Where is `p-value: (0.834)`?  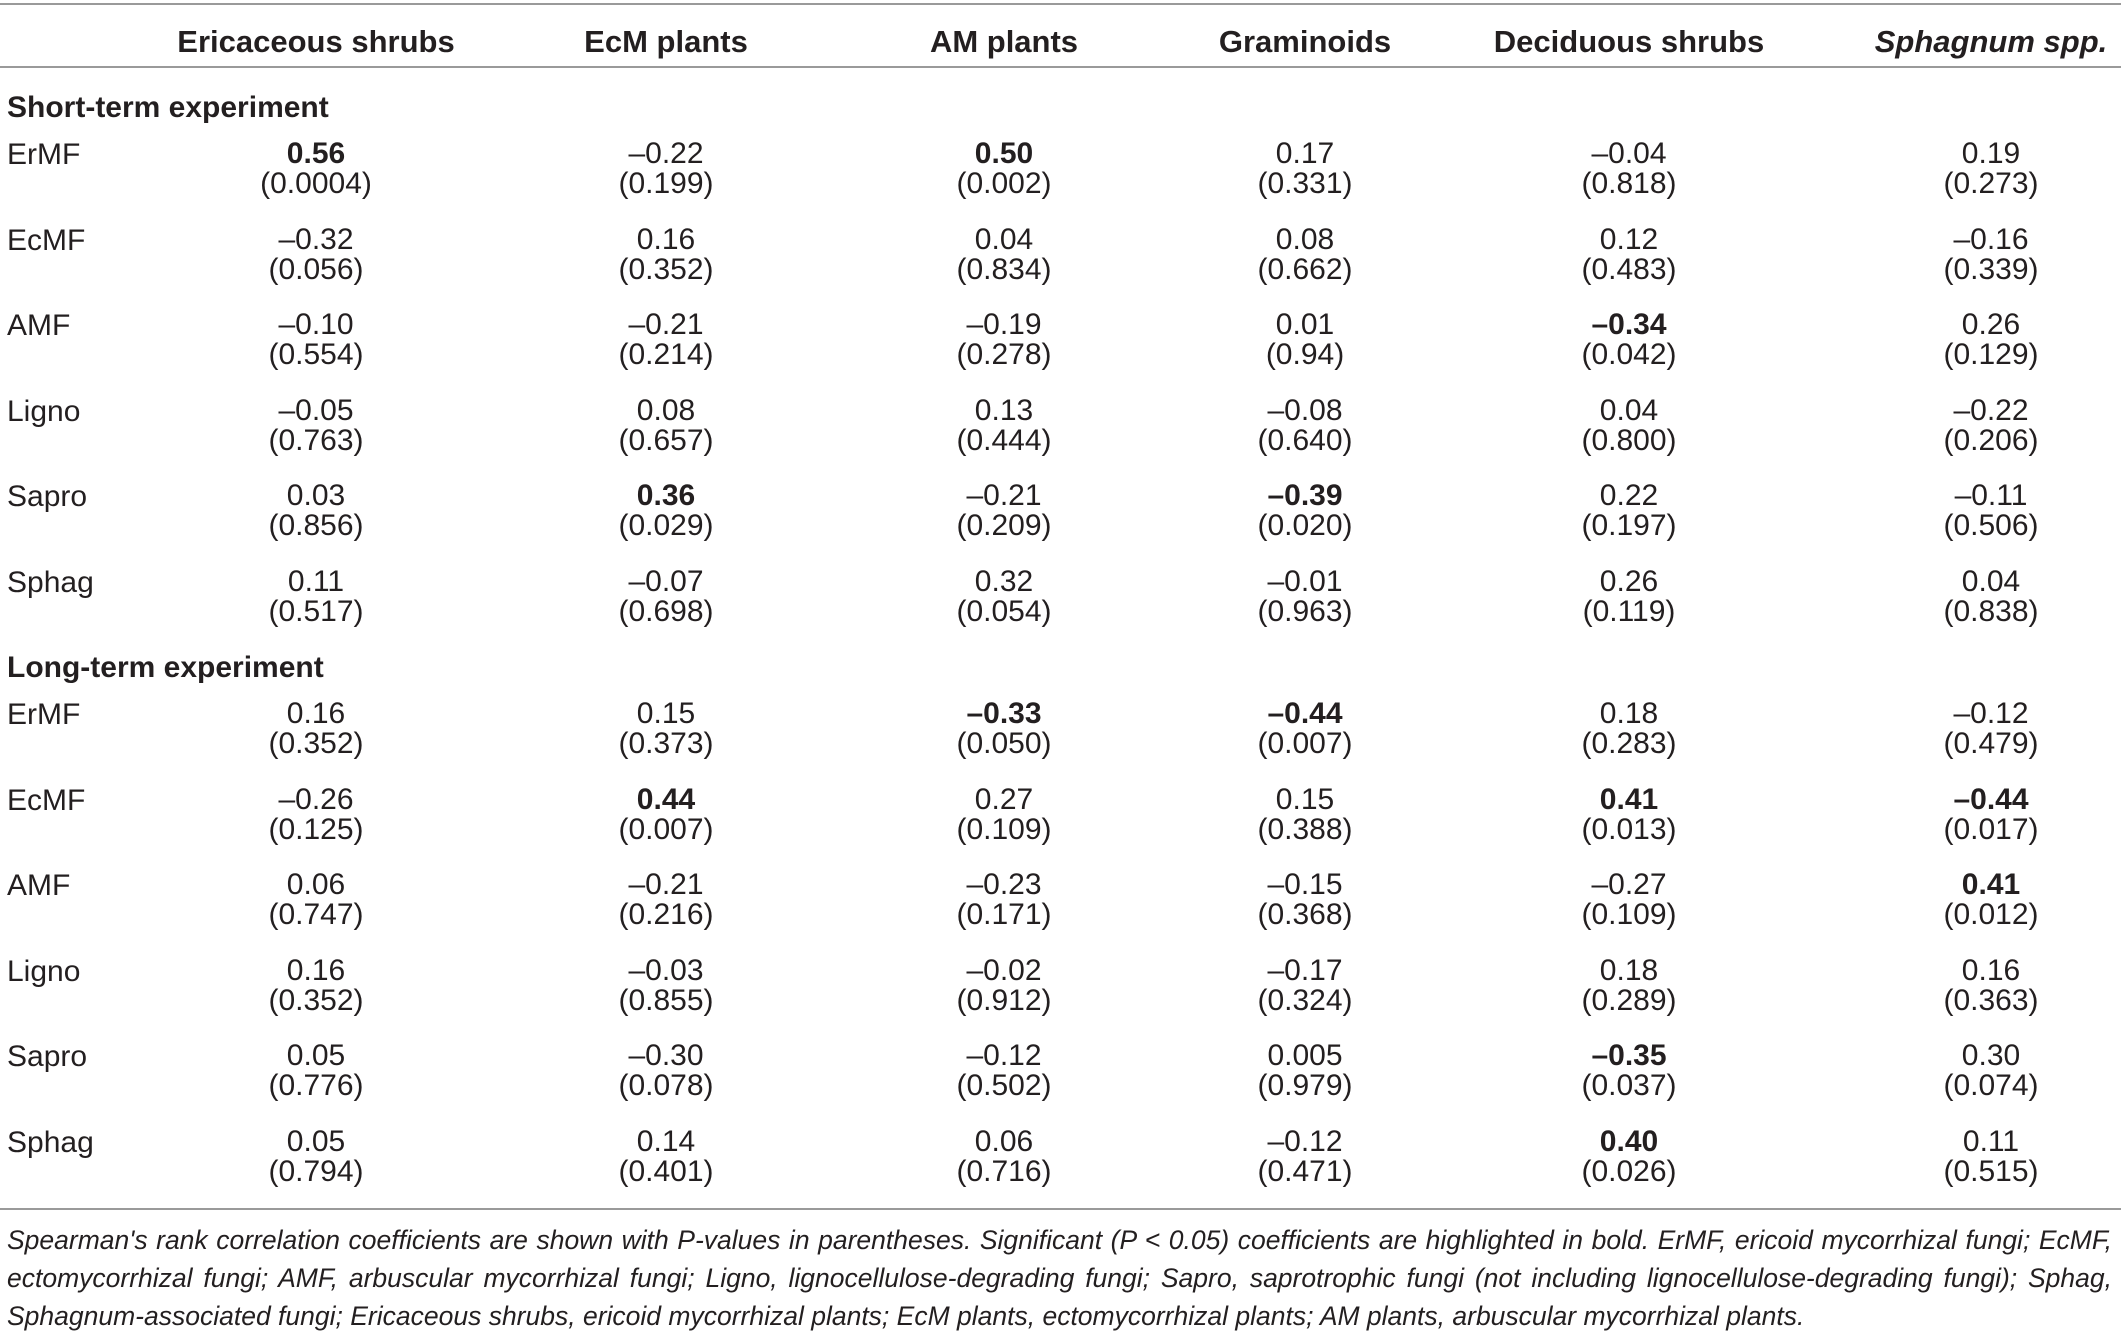
p-value: (0.834) is located at coordinates (1004, 269).